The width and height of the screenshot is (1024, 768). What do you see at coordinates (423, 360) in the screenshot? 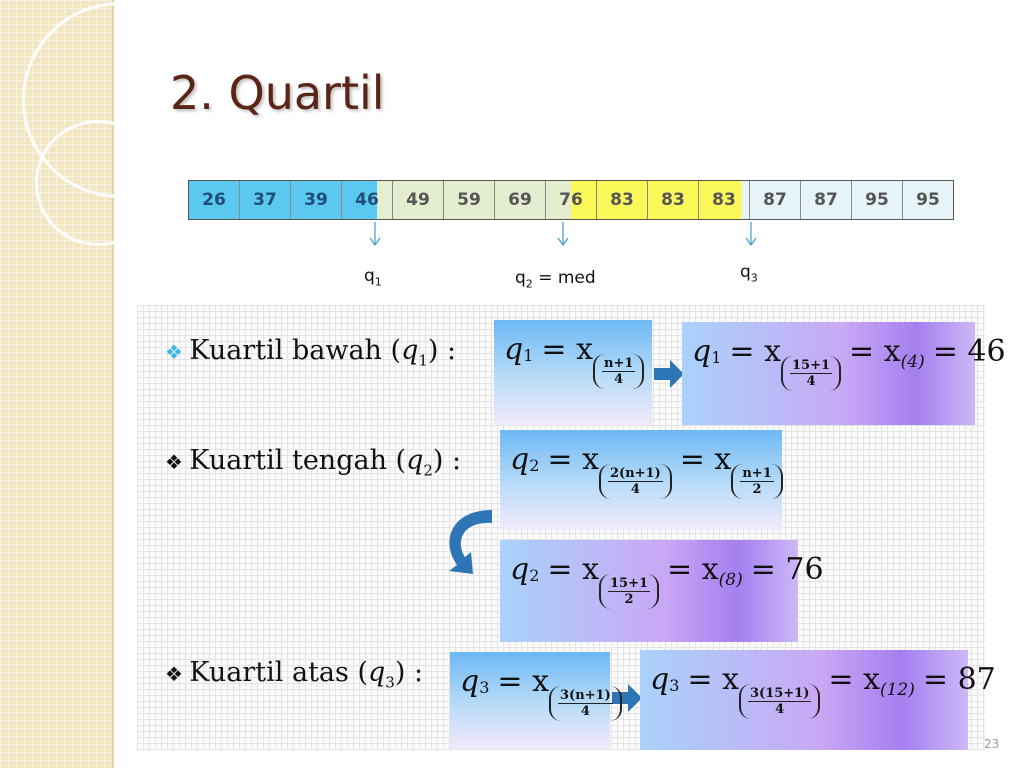
I see `row-sub: 1` at bounding box center [423, 360].